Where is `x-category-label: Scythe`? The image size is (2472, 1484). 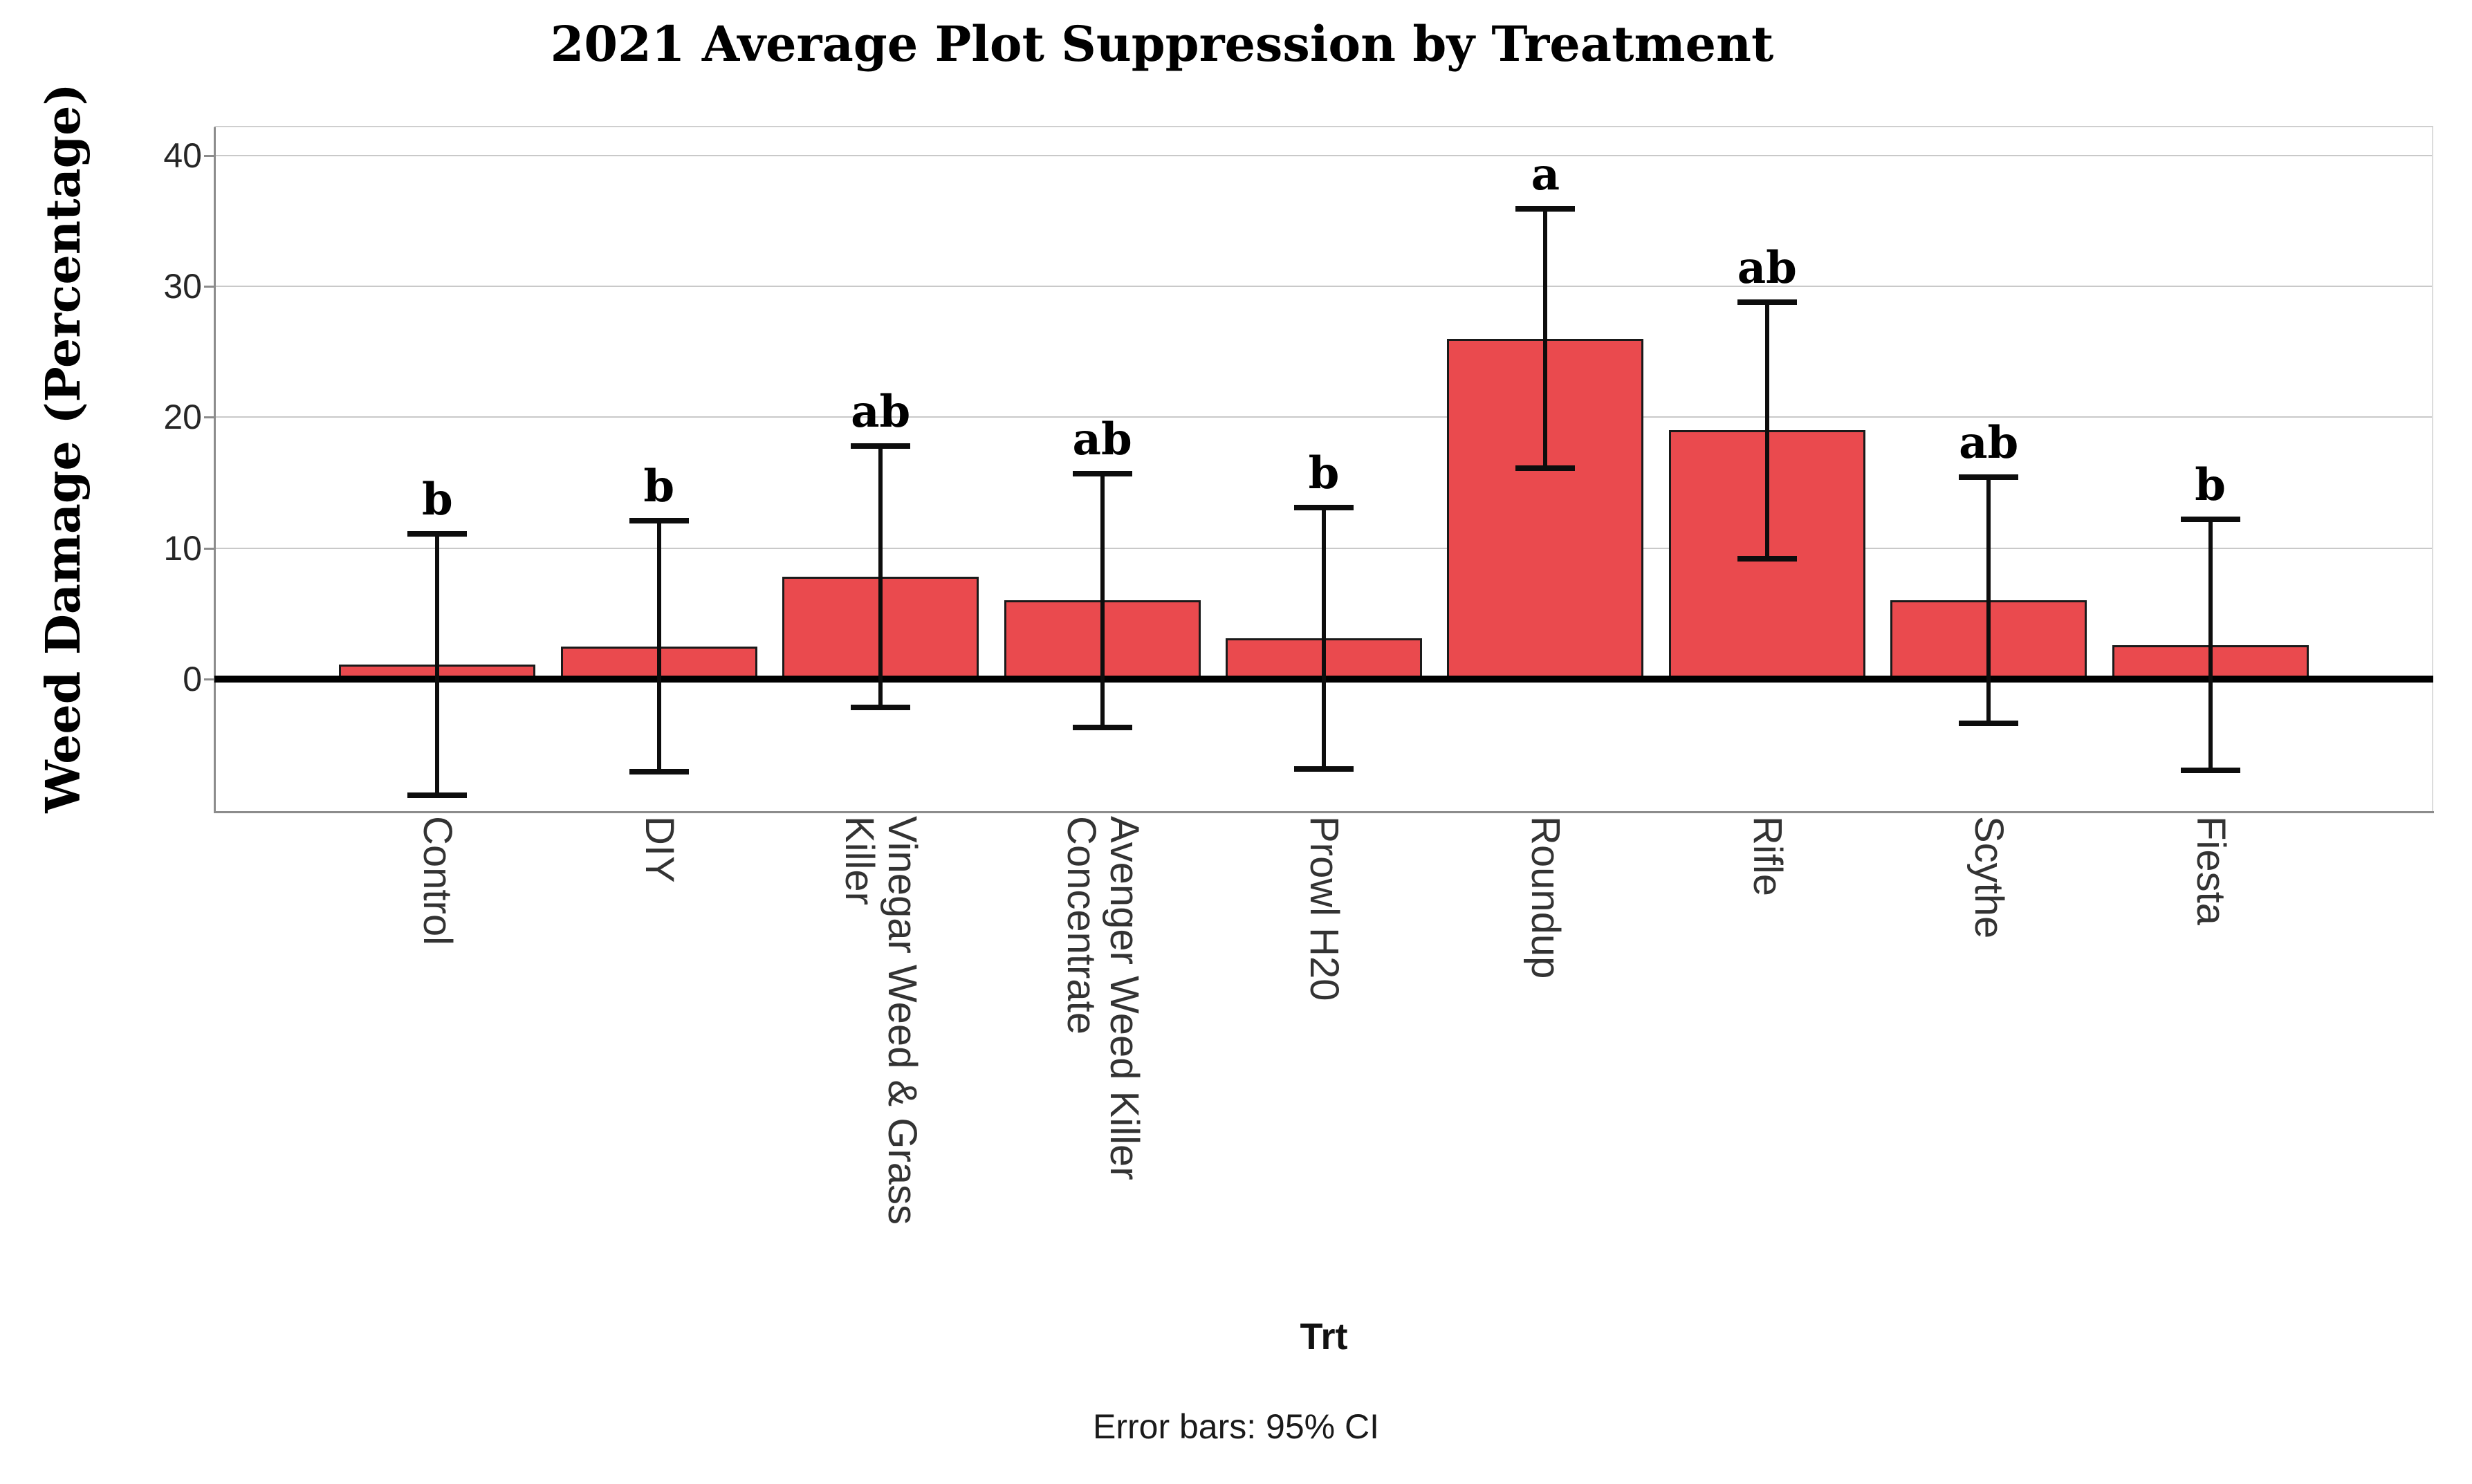
x-category-label: Scythe is located at coordinates (2049, 877).